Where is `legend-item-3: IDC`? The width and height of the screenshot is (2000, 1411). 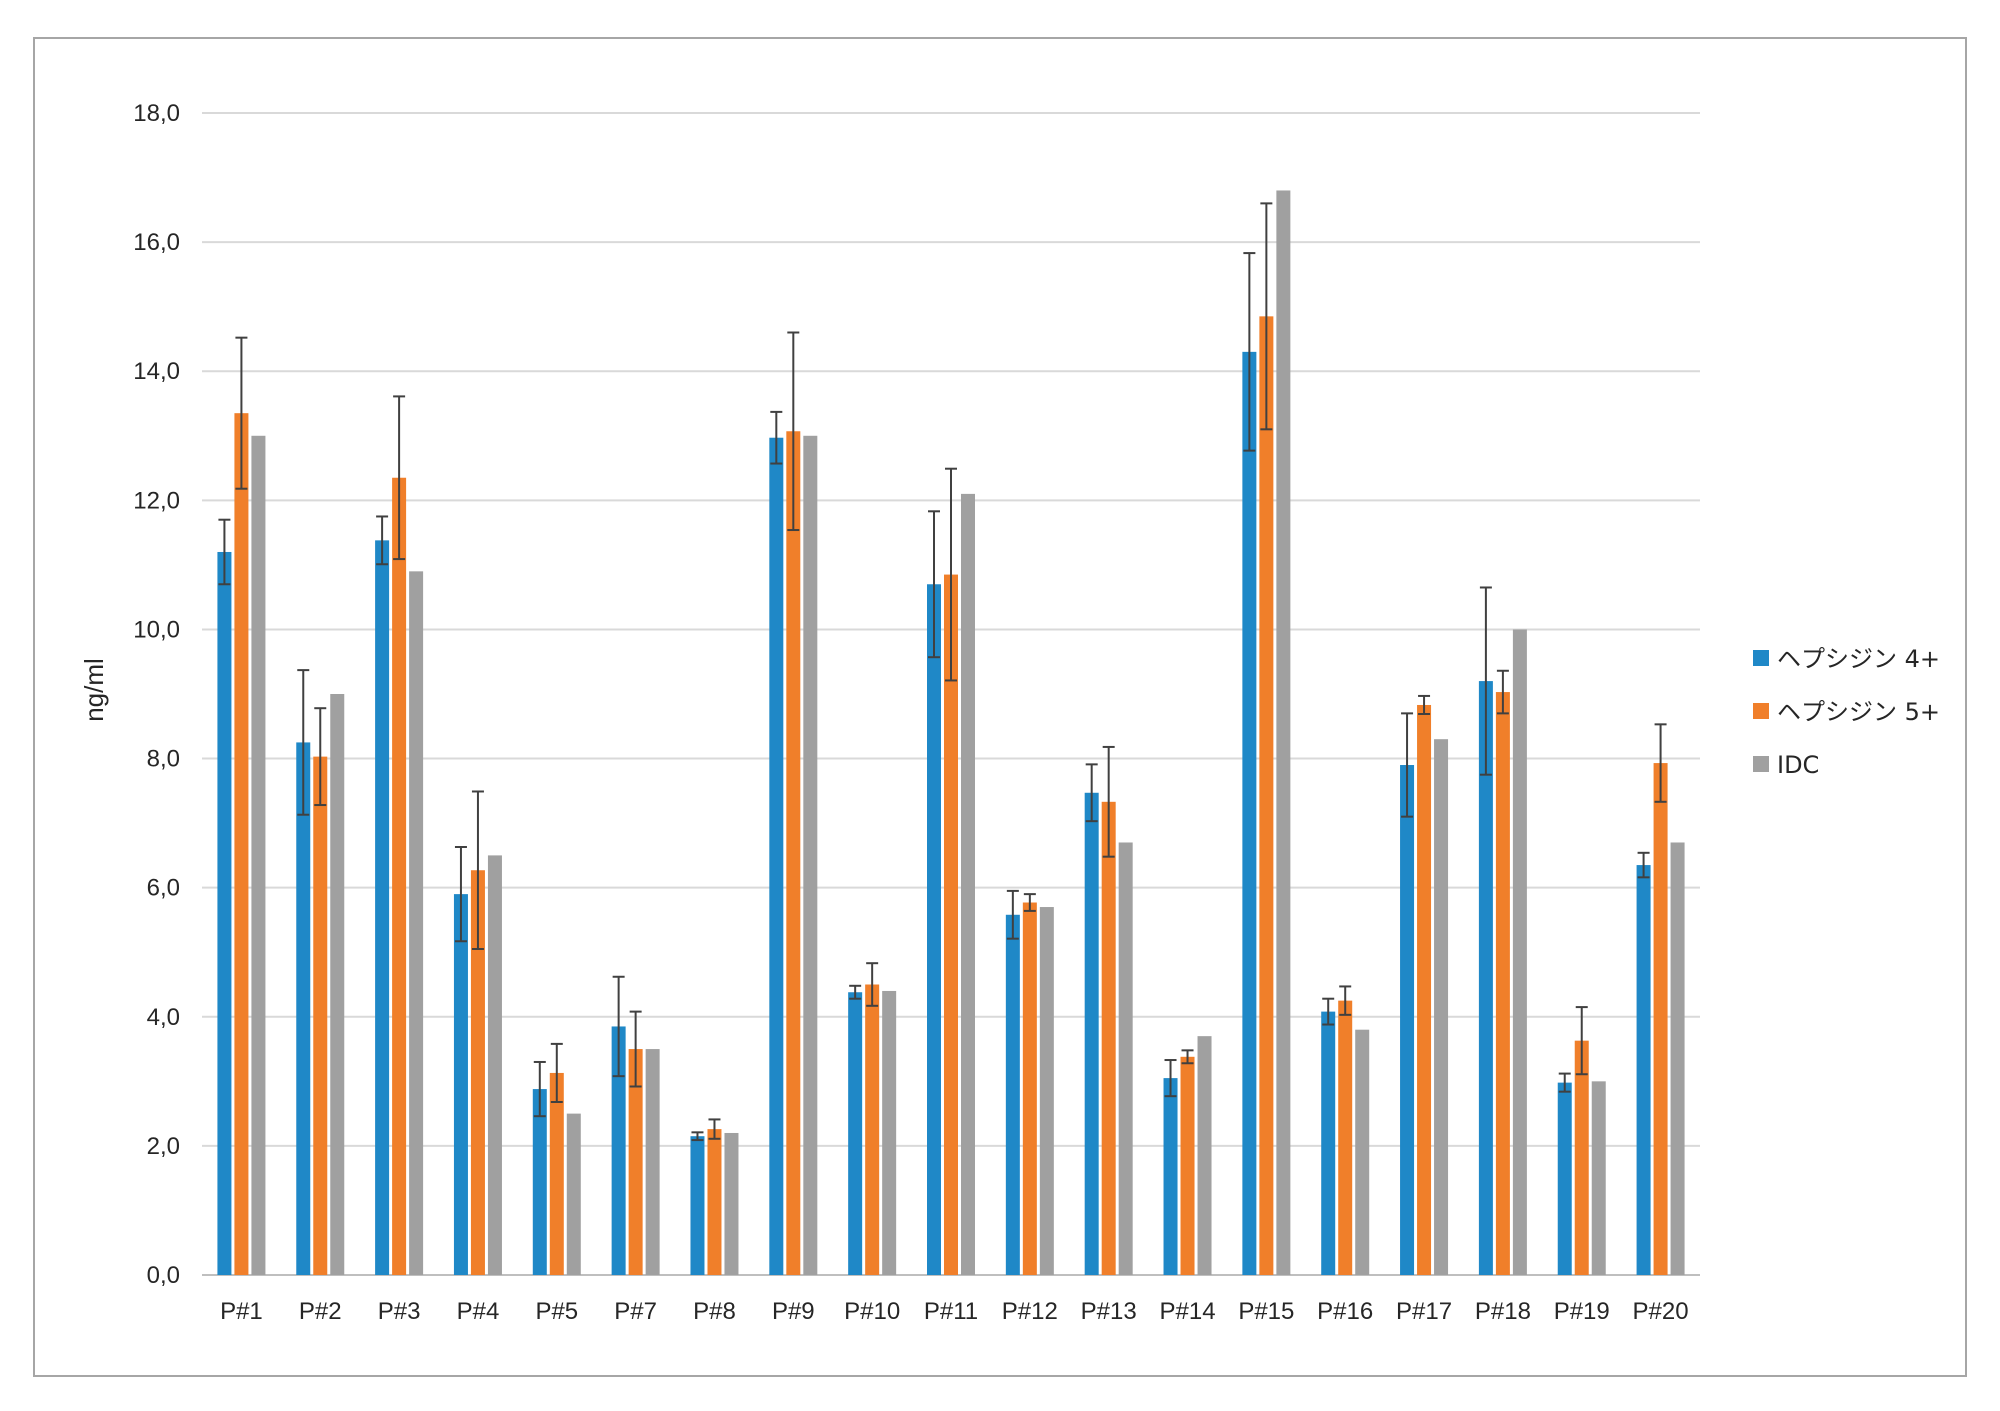 legend-item-3: IDC is located at coordinates (1786, 765).